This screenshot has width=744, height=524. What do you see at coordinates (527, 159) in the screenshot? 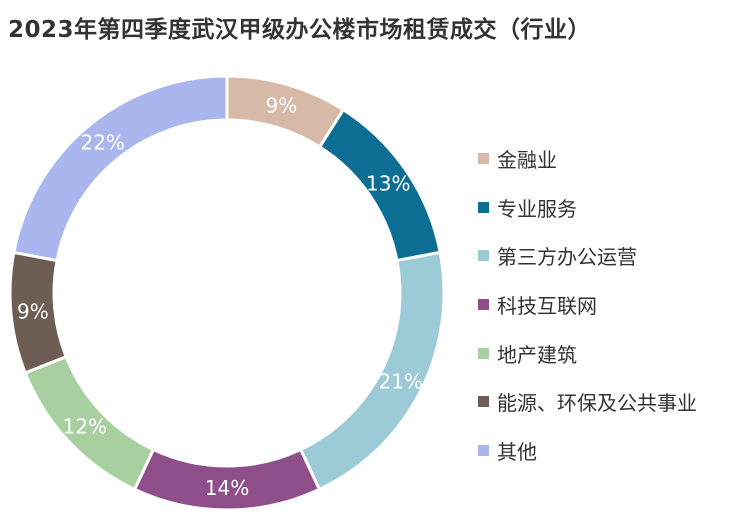
I see `legend-label: 金融业` at bounding box center [527, 159].